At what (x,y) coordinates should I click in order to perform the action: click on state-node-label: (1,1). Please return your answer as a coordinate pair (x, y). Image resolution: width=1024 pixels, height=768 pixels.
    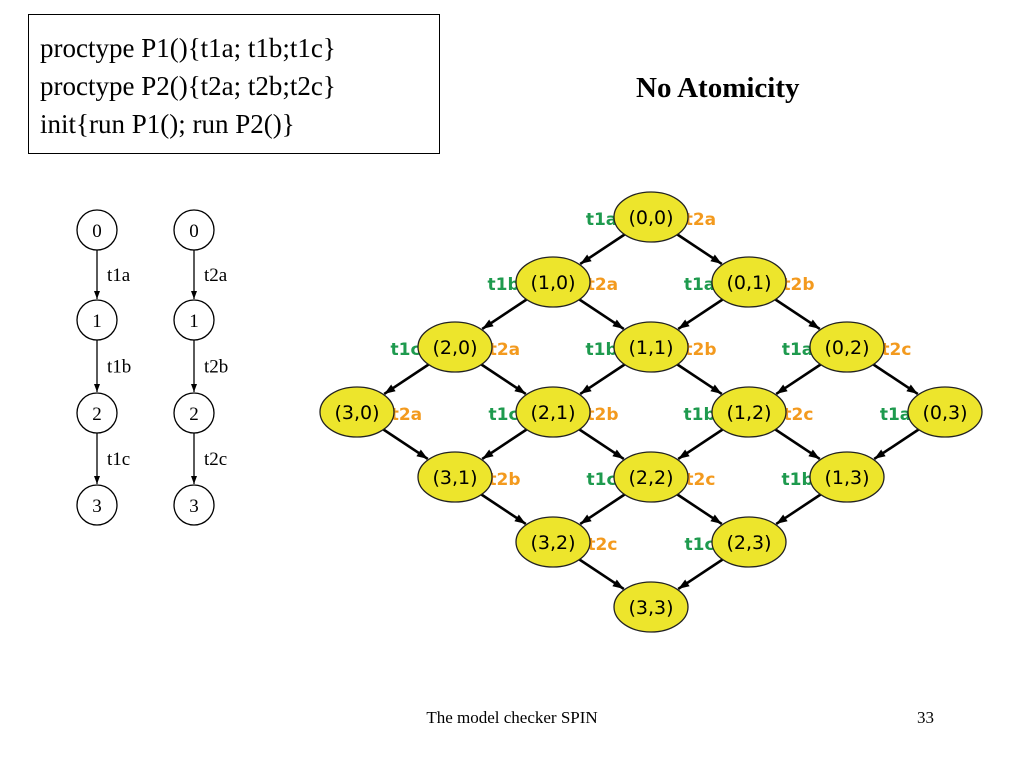
    Looking at the image, I should click on (650, 348).